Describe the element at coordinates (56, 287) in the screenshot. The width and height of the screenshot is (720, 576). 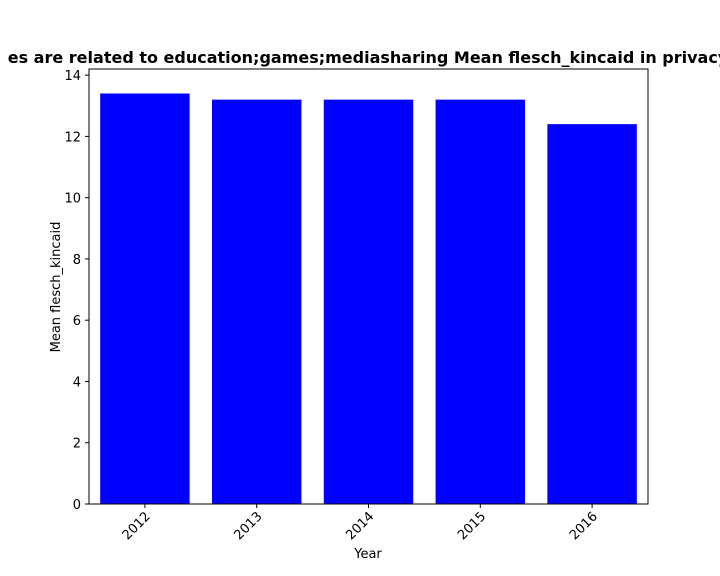
I see `y-axis-label: Mean flesch_kincaid` at that location.